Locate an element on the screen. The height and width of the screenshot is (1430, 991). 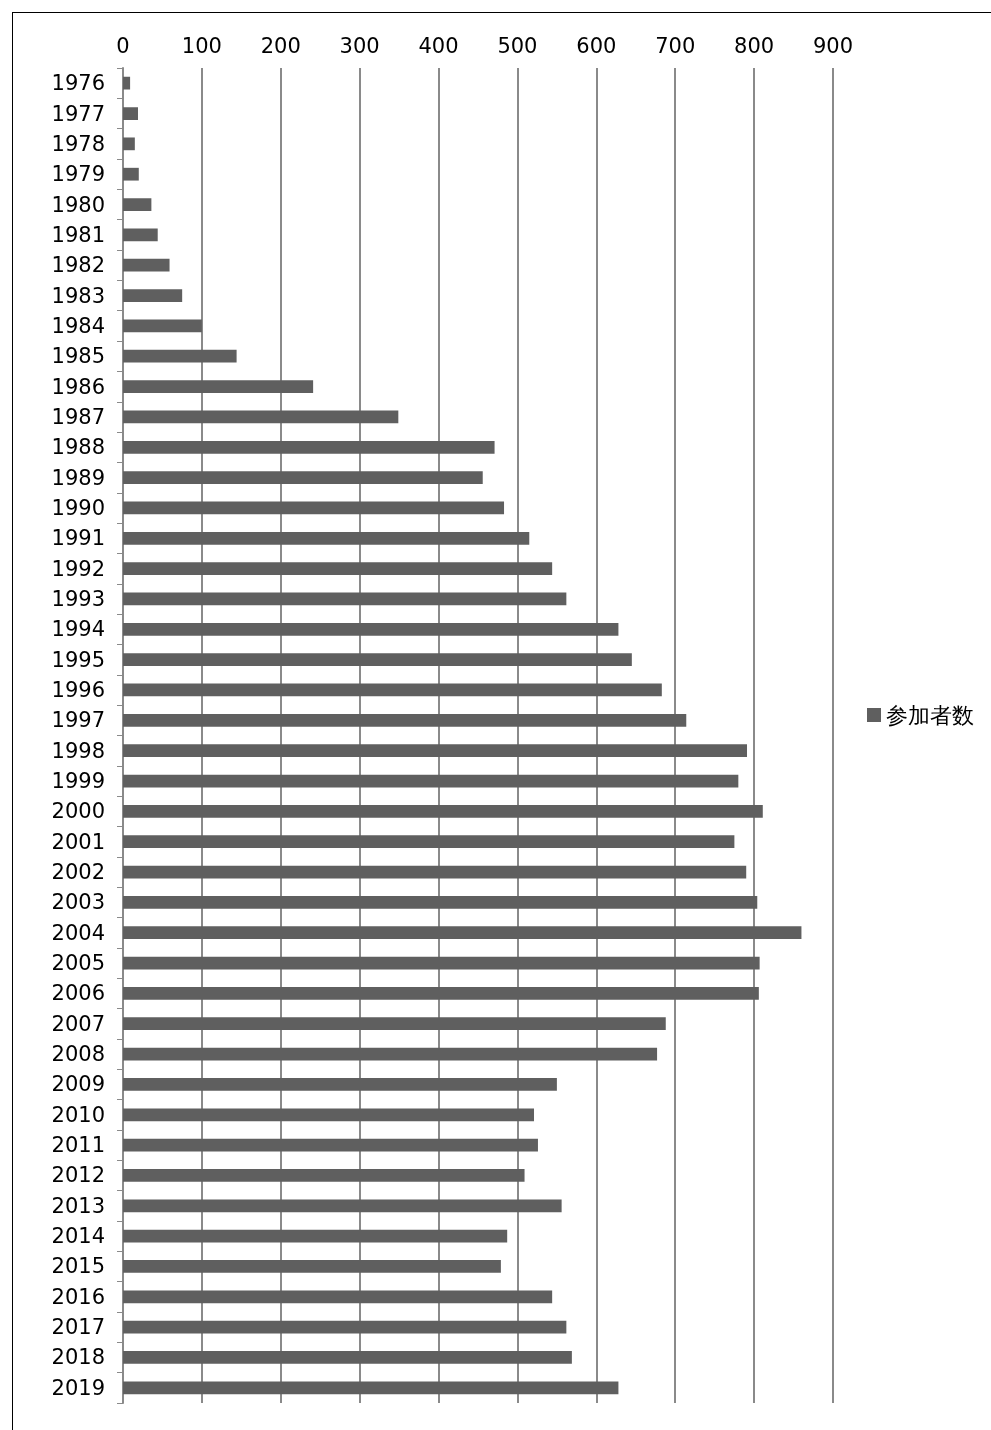
y-tick-label: 1984 is located at coordinates (78, 325).